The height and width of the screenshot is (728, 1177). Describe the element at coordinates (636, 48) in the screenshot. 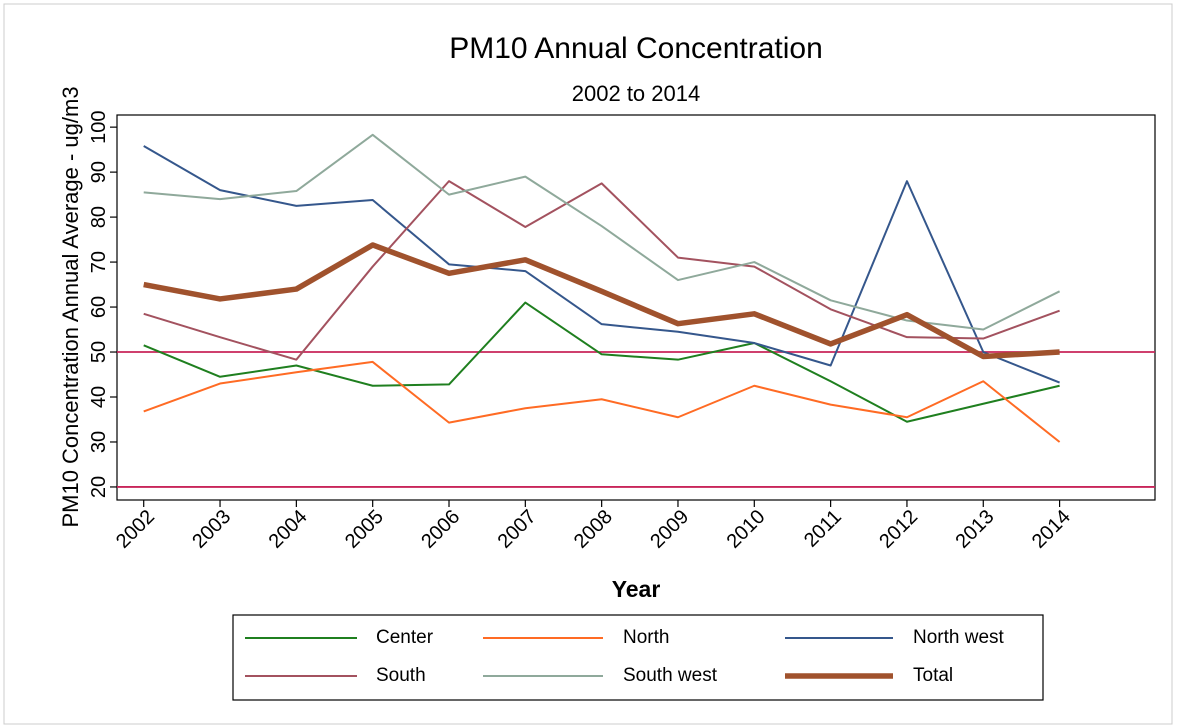

I see `chart-title: PM10 Annual Concentration` at that location.